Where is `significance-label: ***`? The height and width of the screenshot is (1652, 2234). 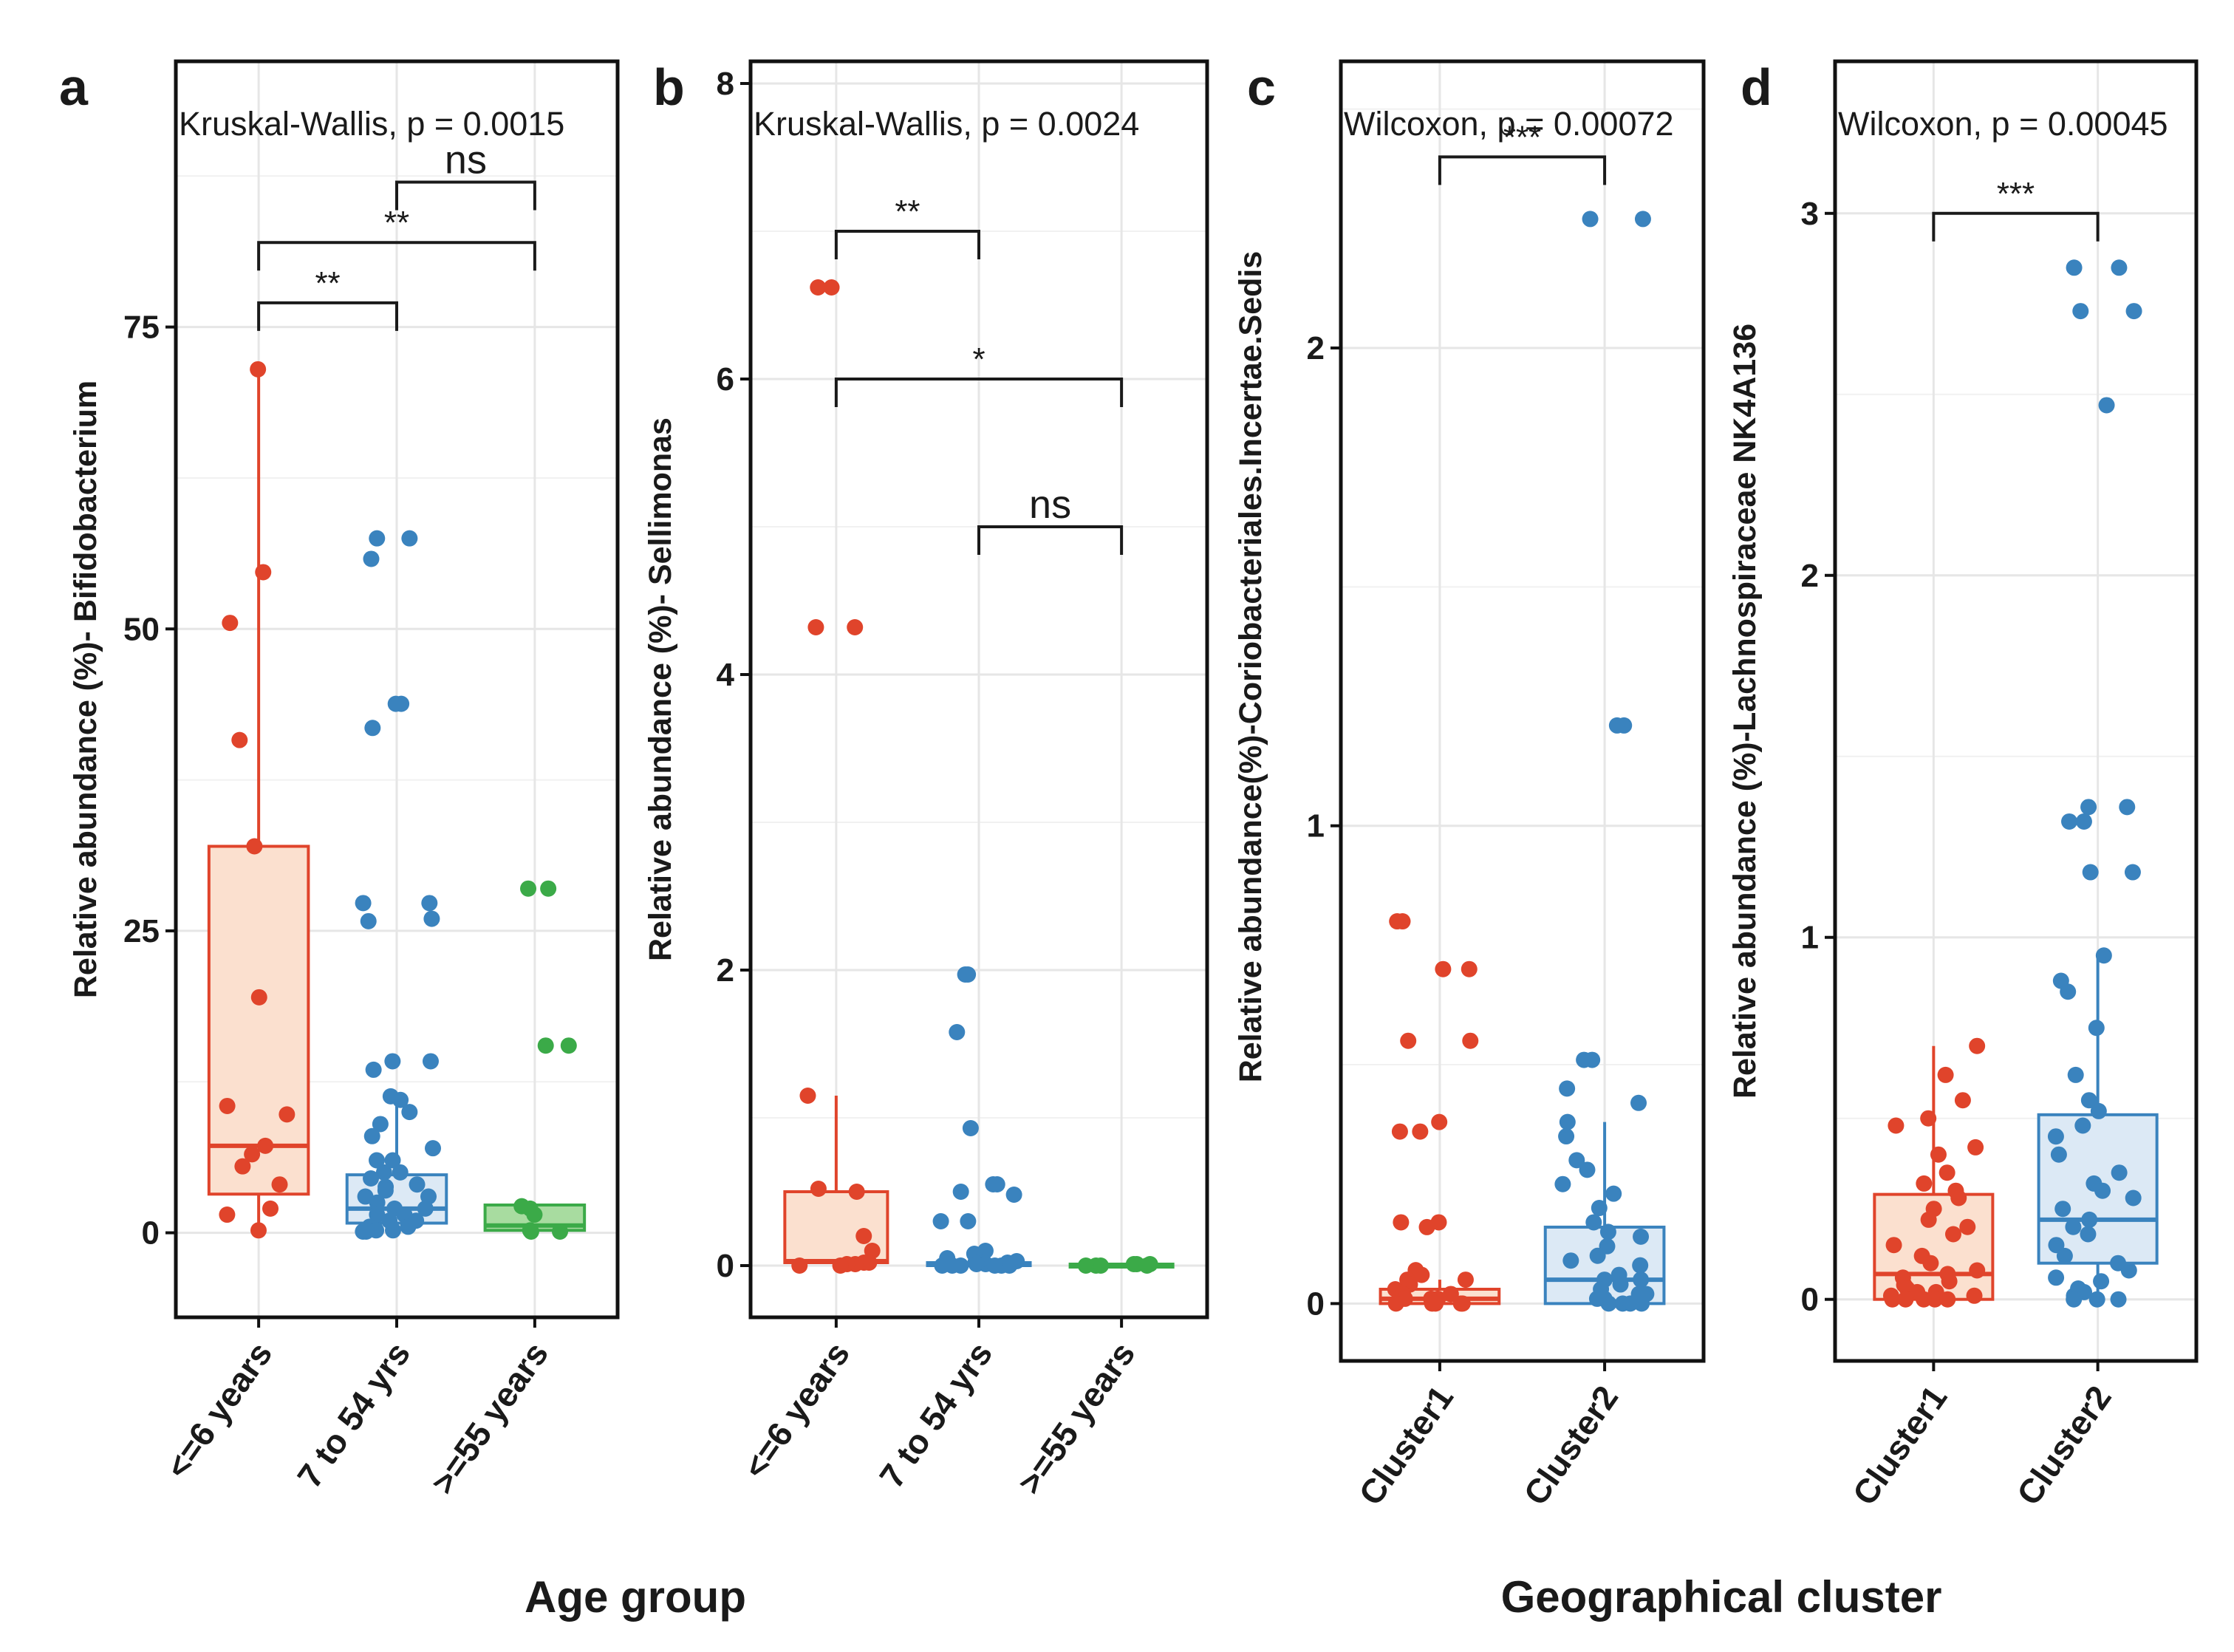 significance-label: *** is located at coordinates (2016, 194).